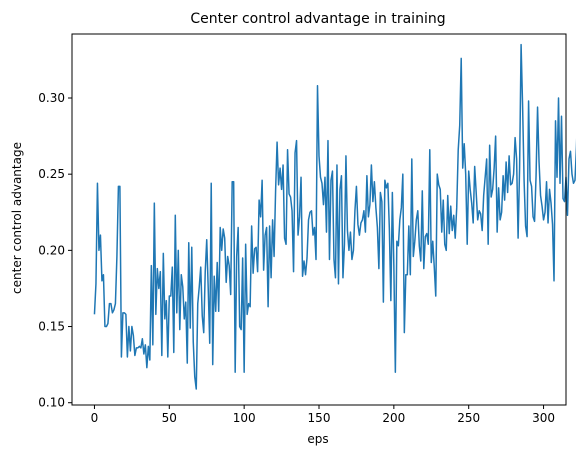 The image size is (576, 455). What do you see at coordinates (393, 418) in the screenshot?
I see `x-tick-label: 200` at bounding box center [393, 418].